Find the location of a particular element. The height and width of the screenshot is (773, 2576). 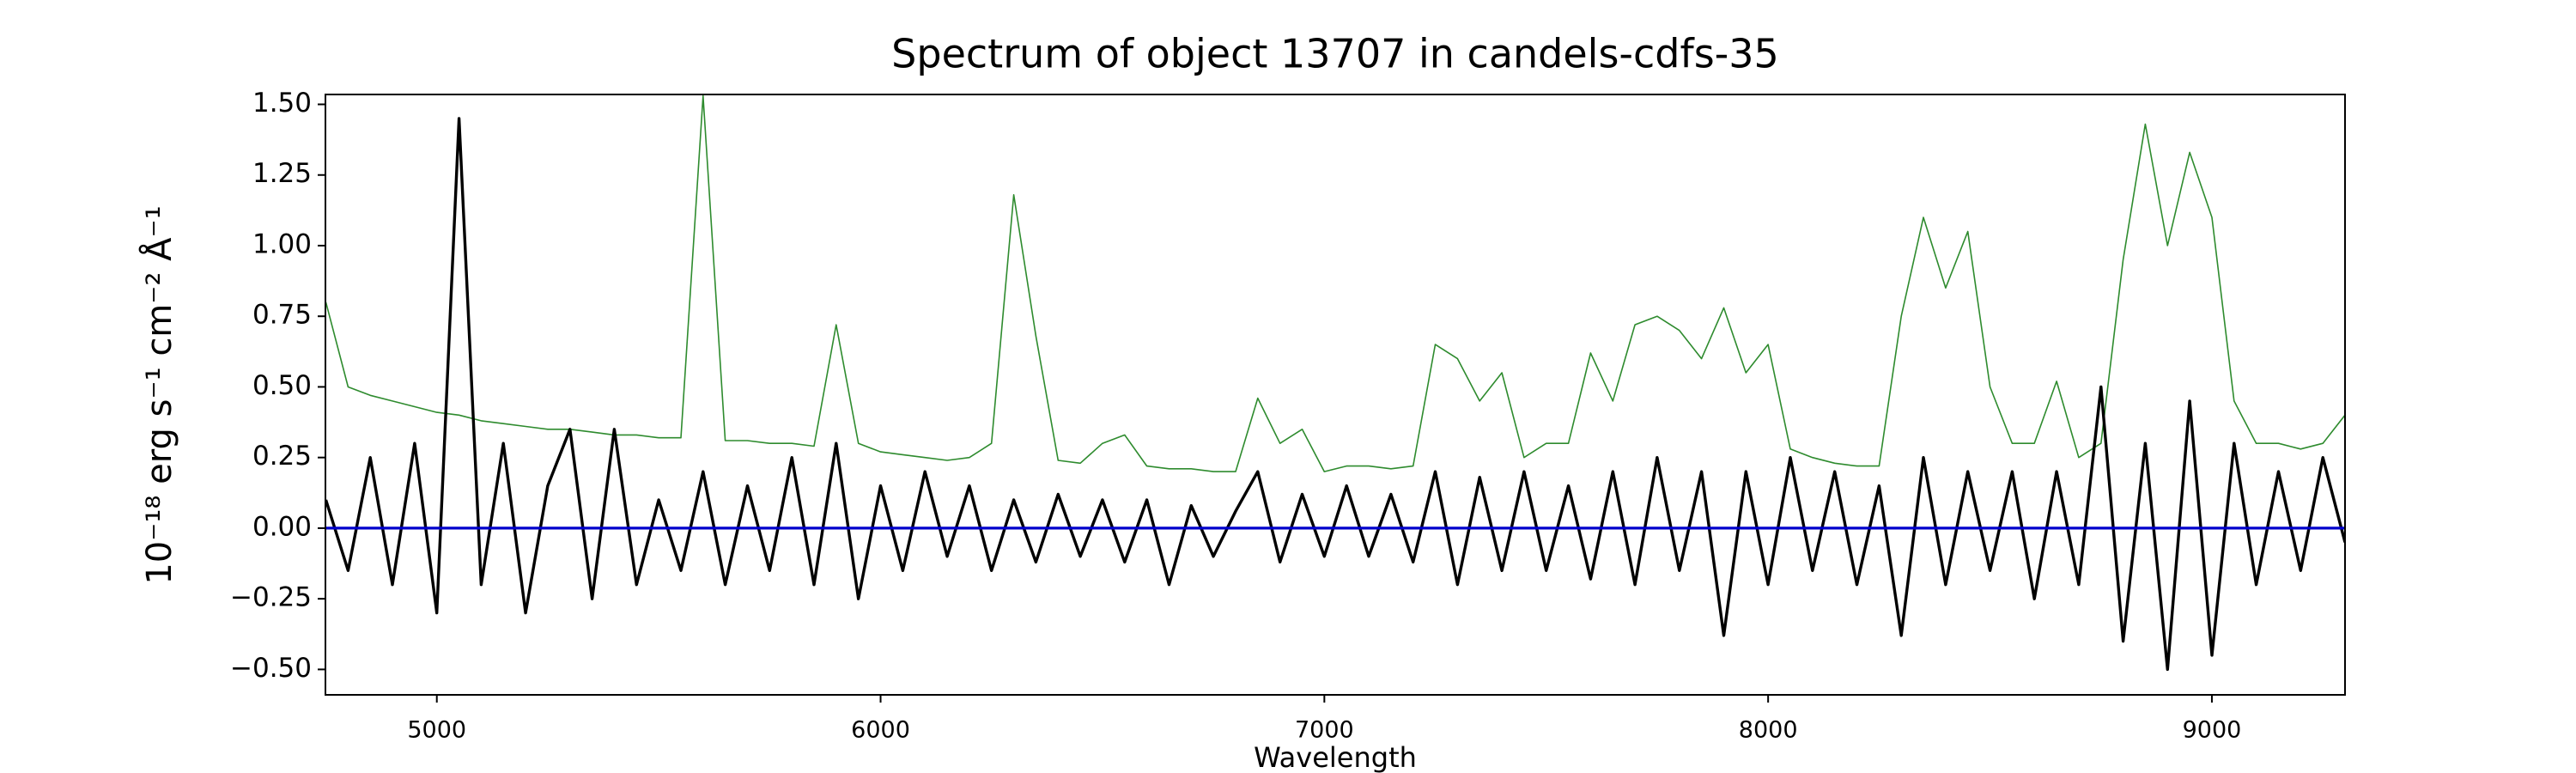

x-tick-label: 6000 is located at coordinates (881, 730).